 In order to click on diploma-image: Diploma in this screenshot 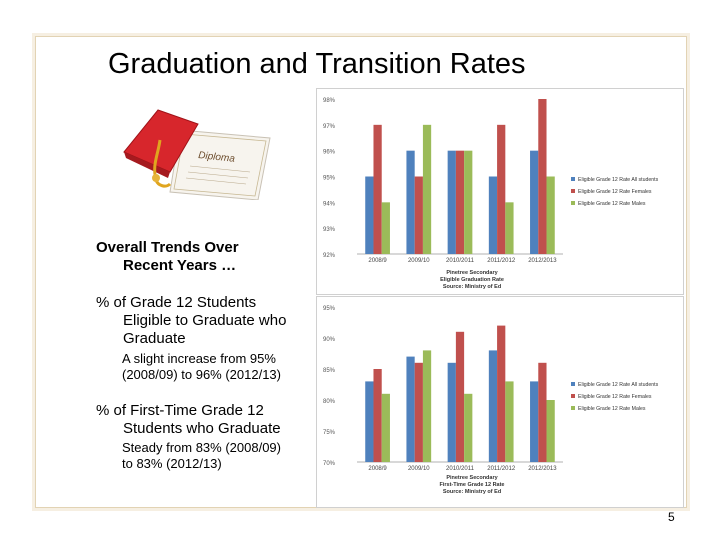, I will do `click(197, 154)`.